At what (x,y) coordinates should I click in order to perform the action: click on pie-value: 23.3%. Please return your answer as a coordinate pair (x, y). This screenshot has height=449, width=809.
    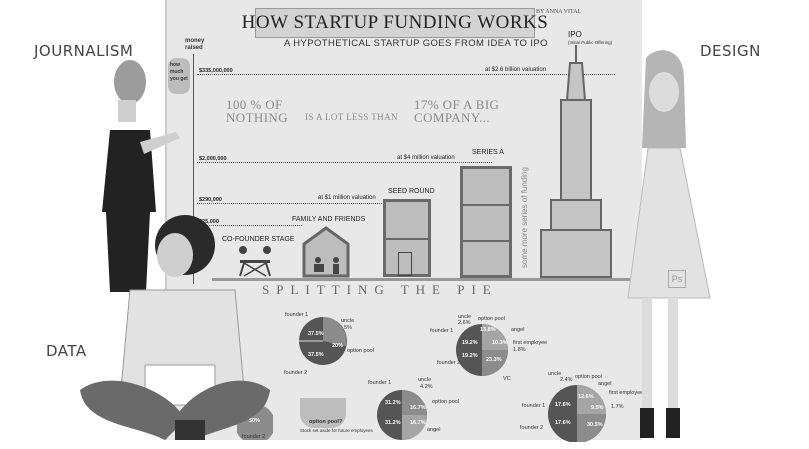
    Looking at the image, I should click on (494, 360).